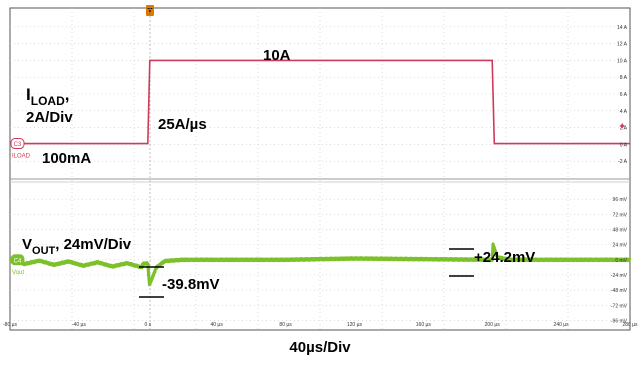 The image size is (640, 383). Describe the element at coordinates (27, 244) in the screenshot. I see `vout-label-main: V` at that location.